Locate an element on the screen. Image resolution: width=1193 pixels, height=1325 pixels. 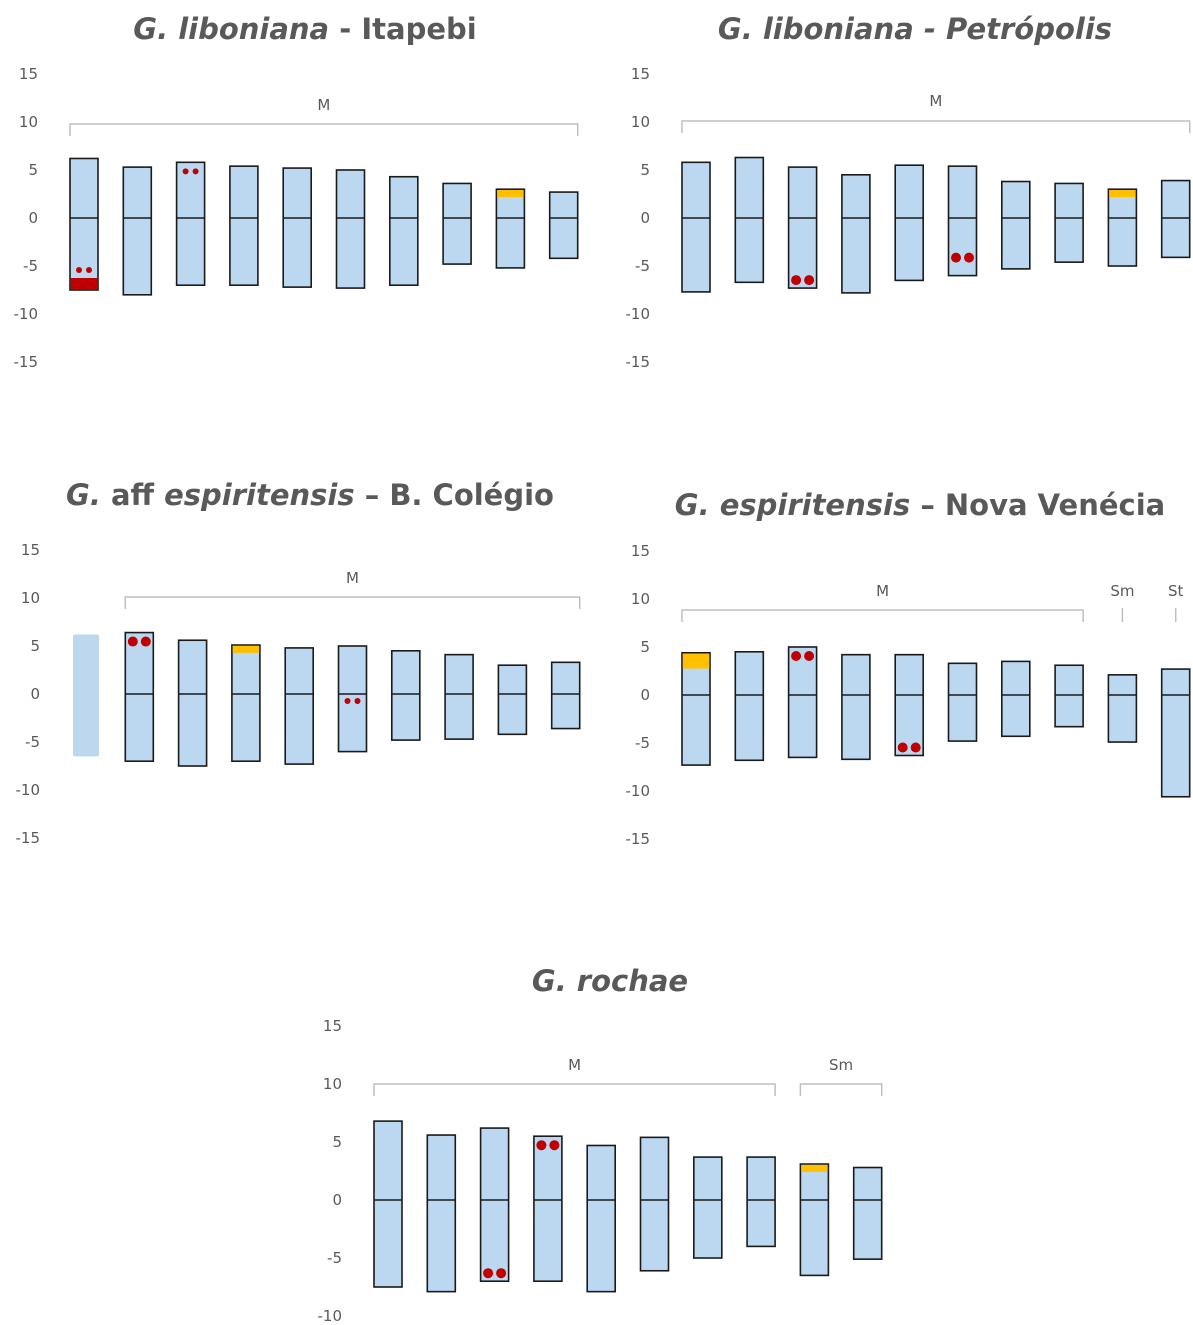
panel-title: G. espiritensis – Nova Venécia is located at coordinates (920, 505).